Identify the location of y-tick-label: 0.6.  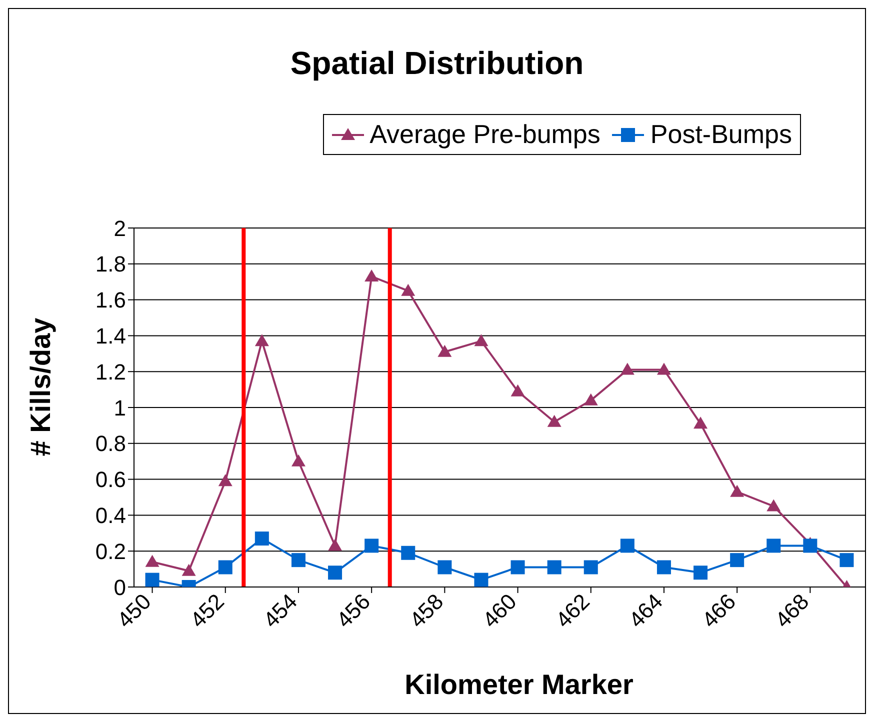
(110, 479).